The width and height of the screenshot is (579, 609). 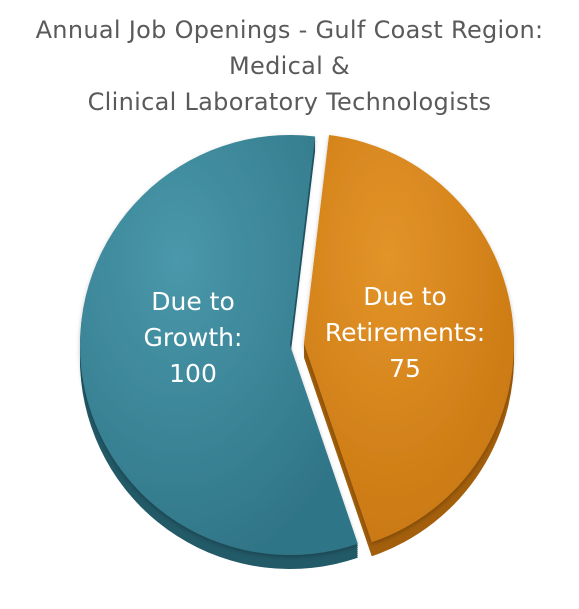 I want to click on slice-label-growth-line-1: Due to, so click(x=193, y=301).